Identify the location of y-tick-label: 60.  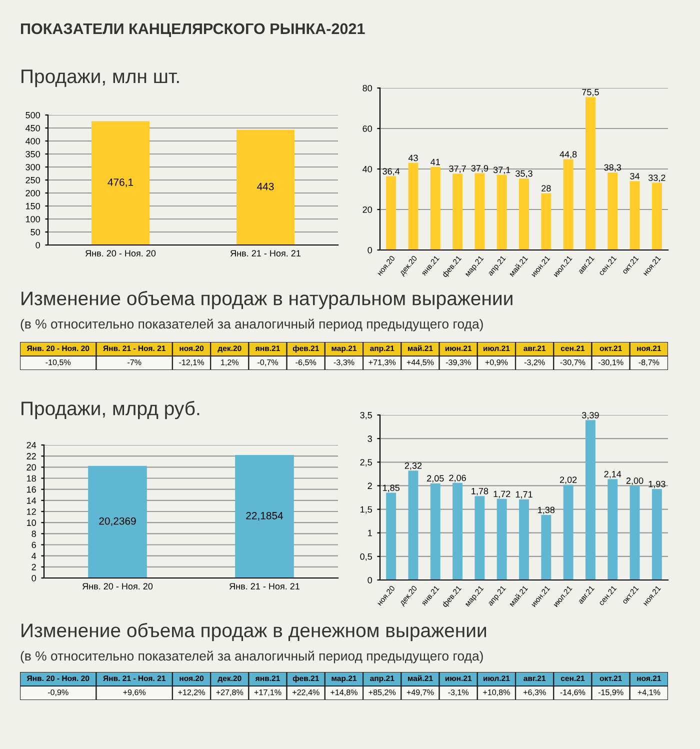
(367, 128).